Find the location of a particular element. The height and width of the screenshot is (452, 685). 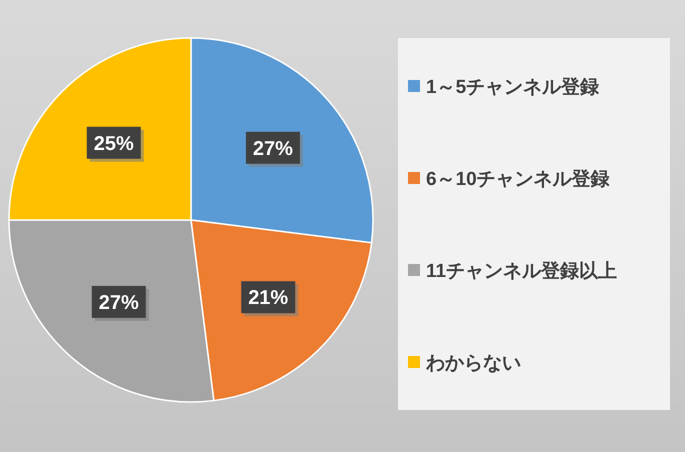

legend-label: 6～10チャンネル登録 is located at coordinates (518, 179).